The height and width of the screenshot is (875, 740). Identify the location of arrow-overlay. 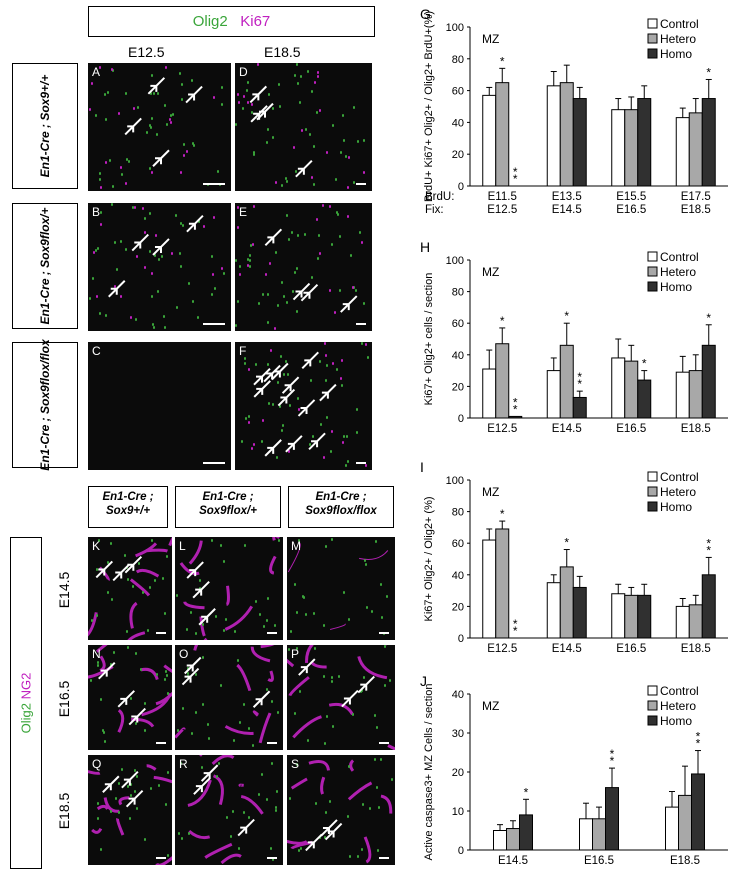
(119, 568).